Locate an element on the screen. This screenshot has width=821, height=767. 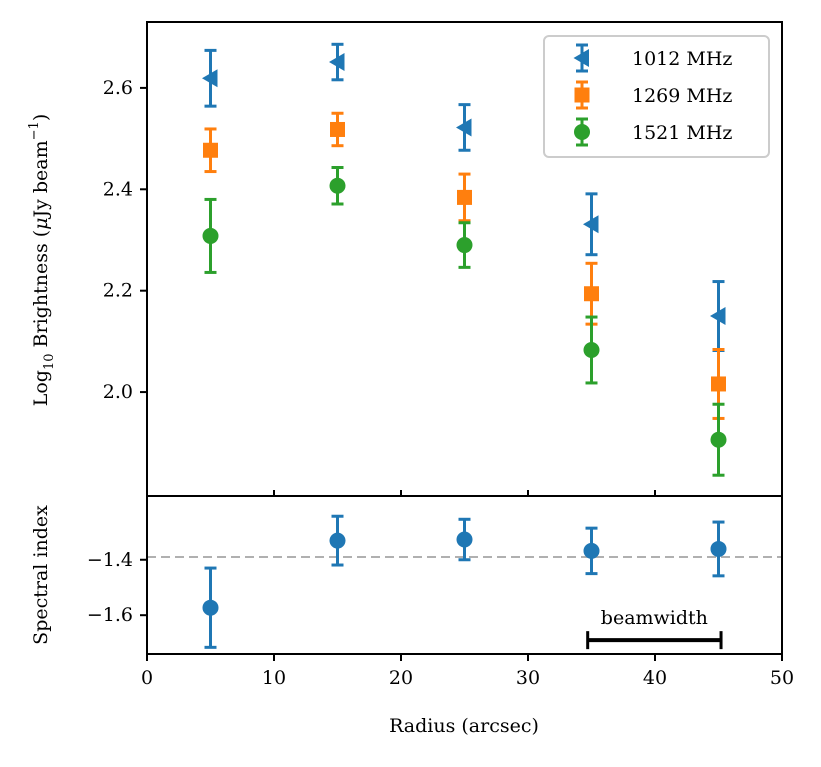
beamwidth-annotation: beamwidth is located at coordinates (654, 628).